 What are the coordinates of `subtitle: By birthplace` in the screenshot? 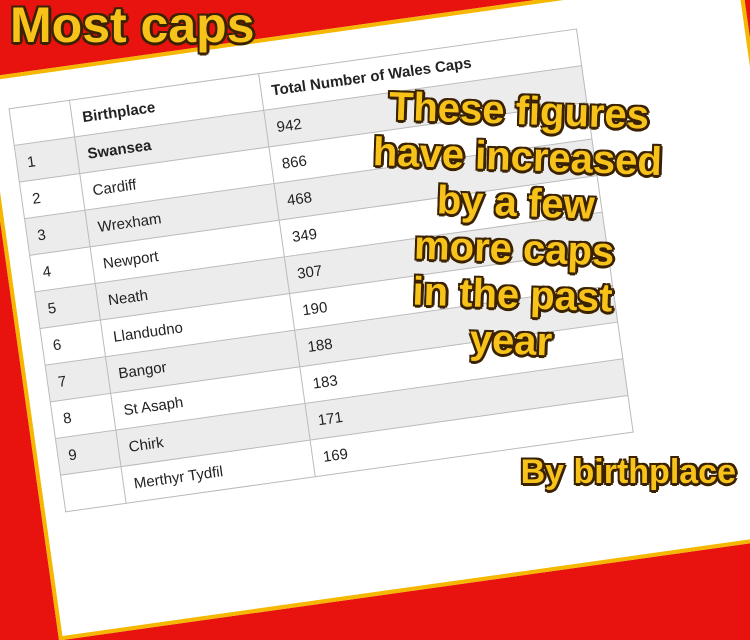 It's located at (628, 472).